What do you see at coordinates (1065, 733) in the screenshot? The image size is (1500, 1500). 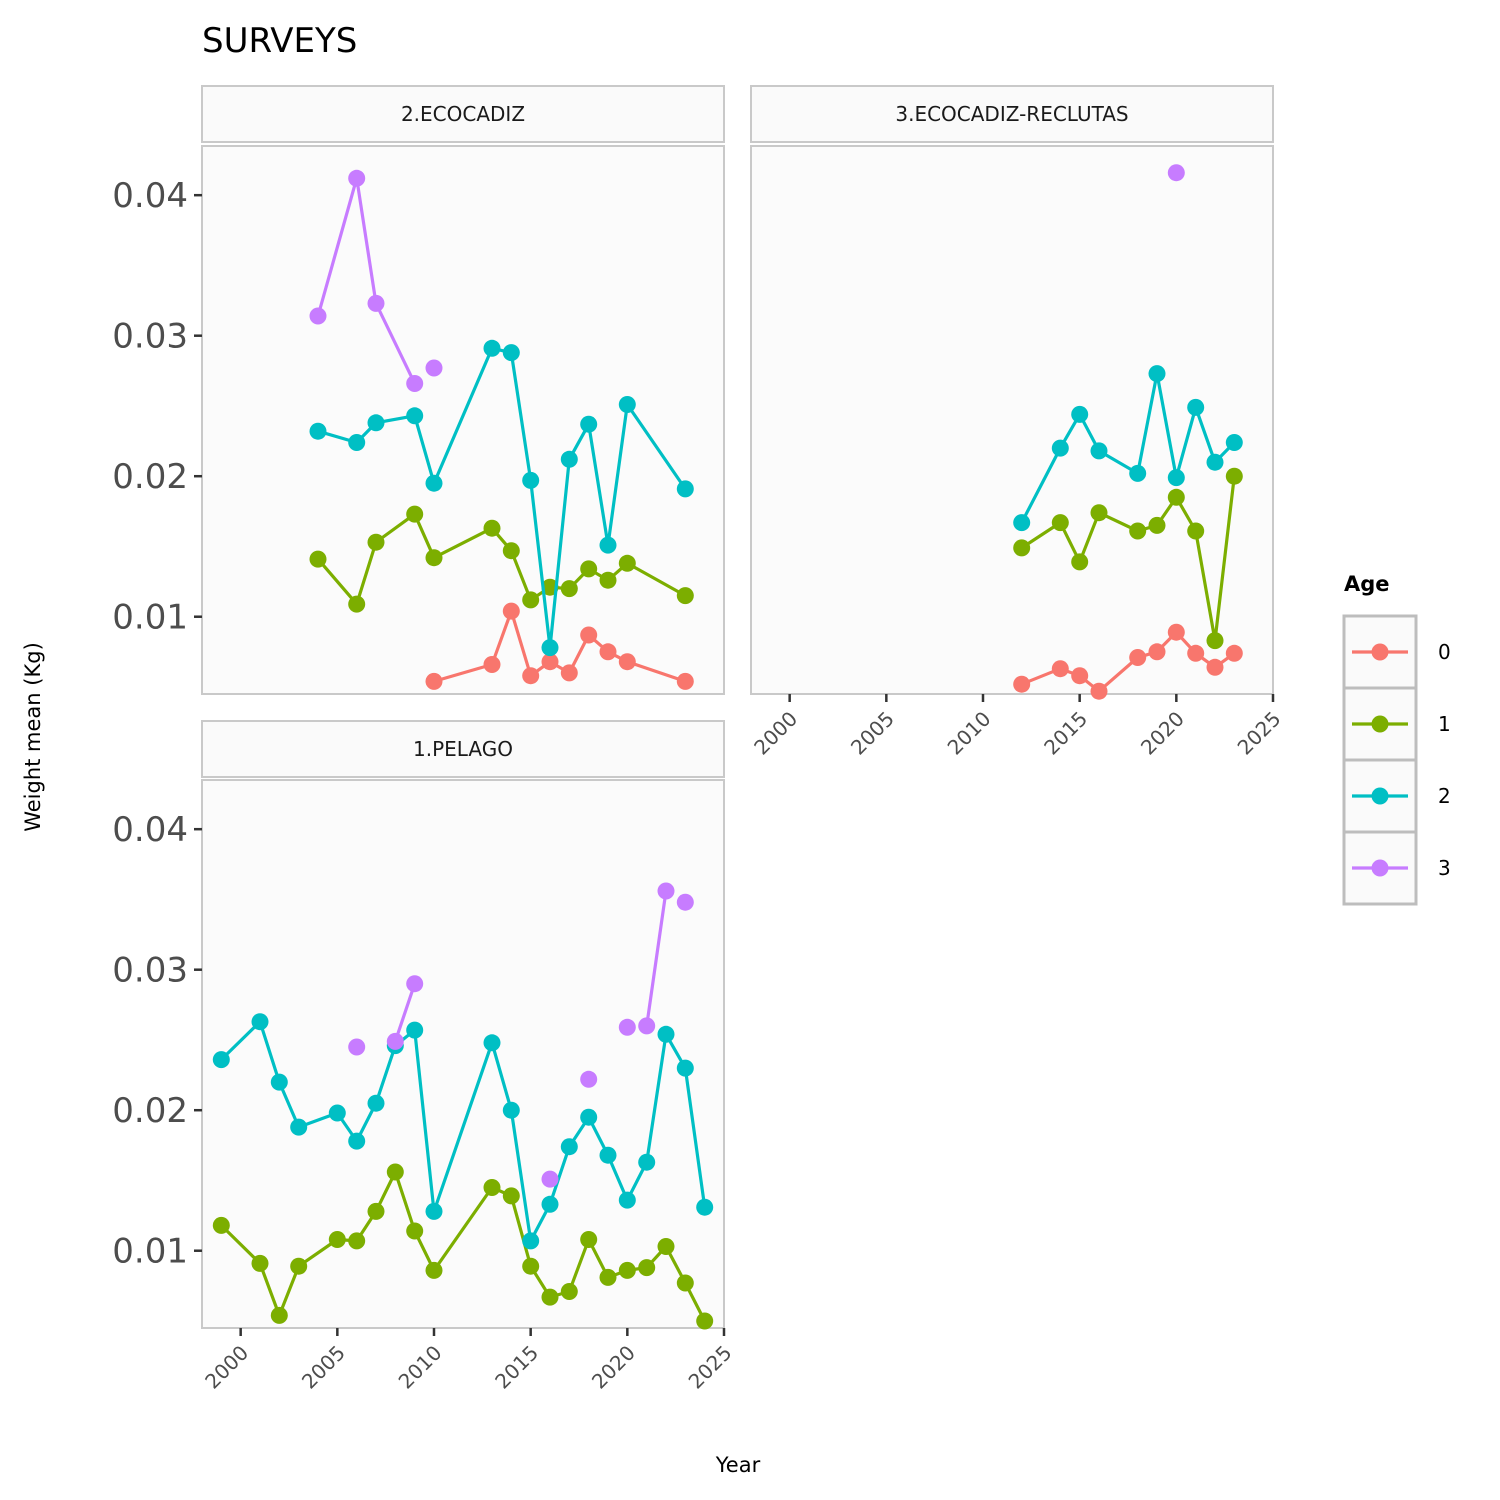 I see `x-tick-label: 2015` at bounding box center [1065, 733].